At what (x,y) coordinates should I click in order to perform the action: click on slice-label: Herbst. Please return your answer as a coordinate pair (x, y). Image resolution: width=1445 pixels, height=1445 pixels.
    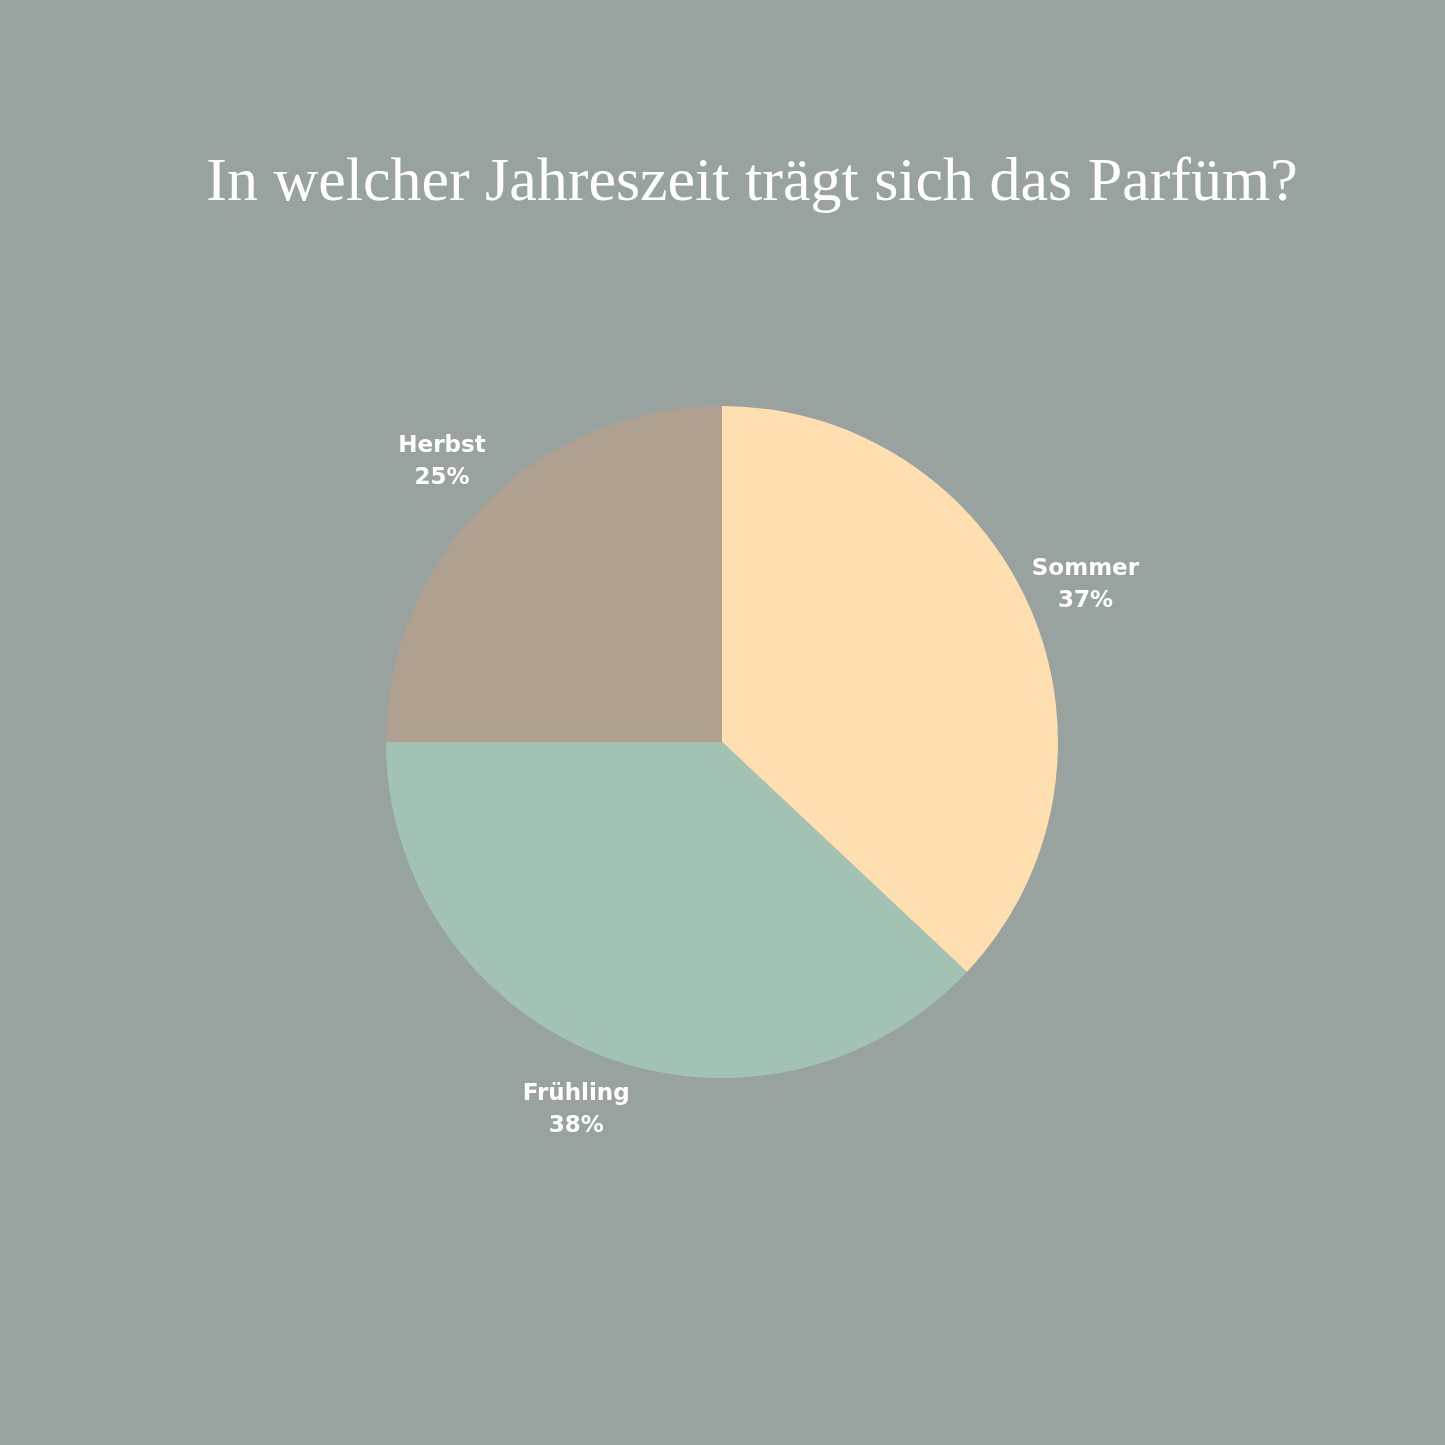
    Looking at the image, I should click on (442, 443).